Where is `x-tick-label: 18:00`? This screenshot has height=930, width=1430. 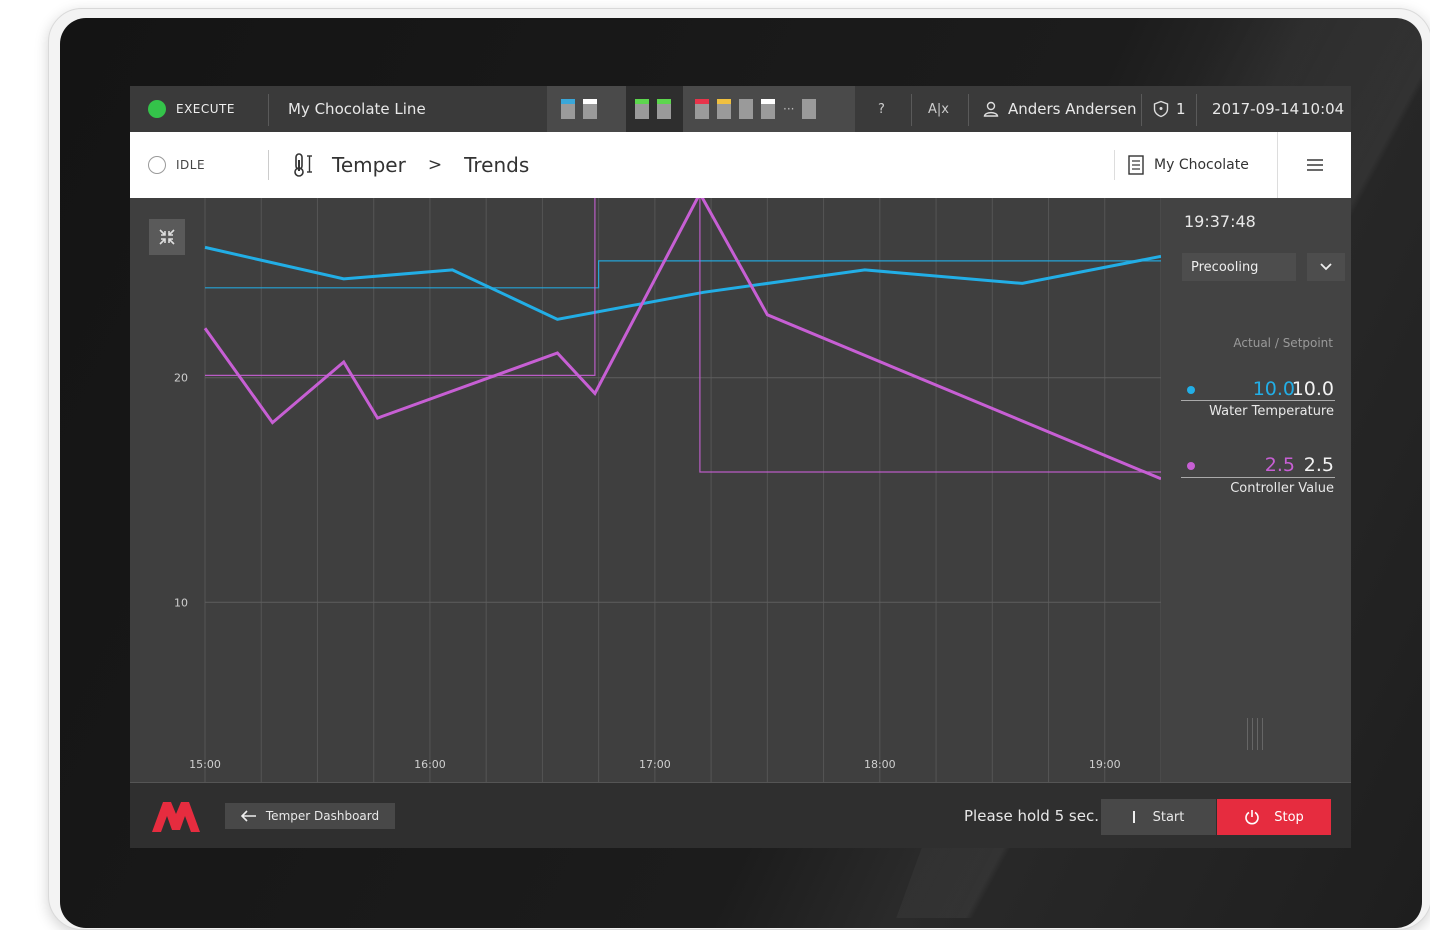
x-tick-label: 18:00 is located at coordinates (880, 764).